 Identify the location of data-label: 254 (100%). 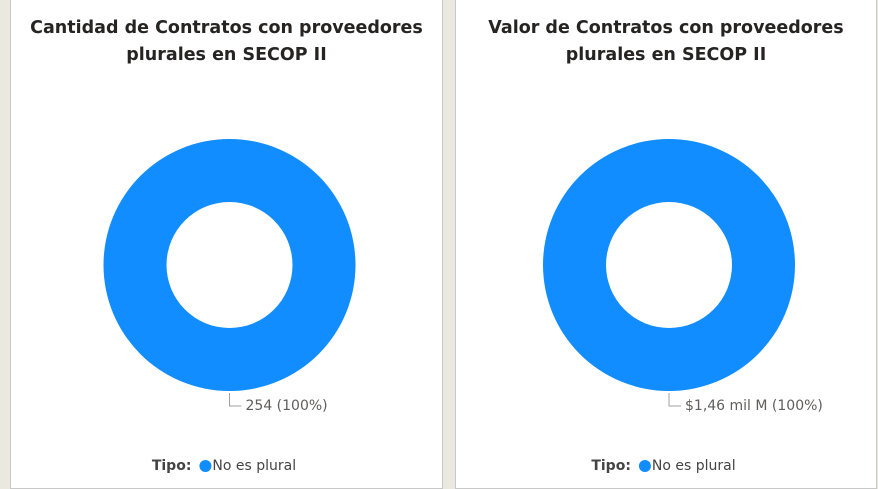
(287, 406).